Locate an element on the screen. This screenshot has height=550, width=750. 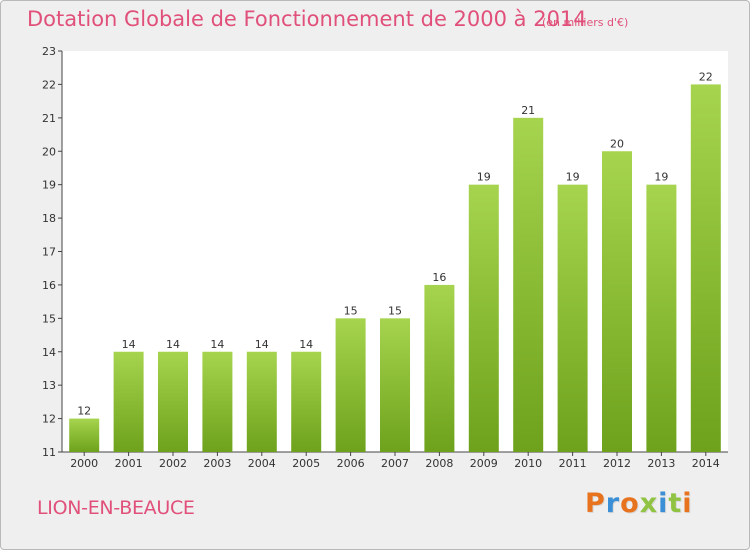
y-tick-label: 11 is located at coordinates (49, 452).